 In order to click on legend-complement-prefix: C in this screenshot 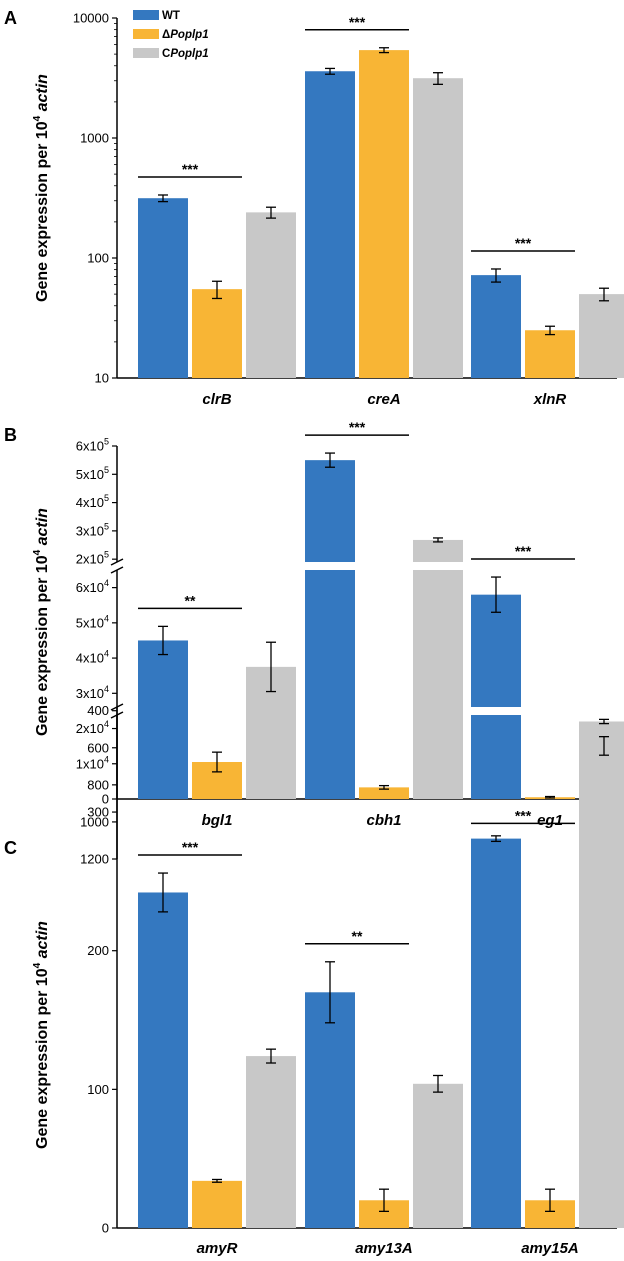, I will do `click(166, 54)`.